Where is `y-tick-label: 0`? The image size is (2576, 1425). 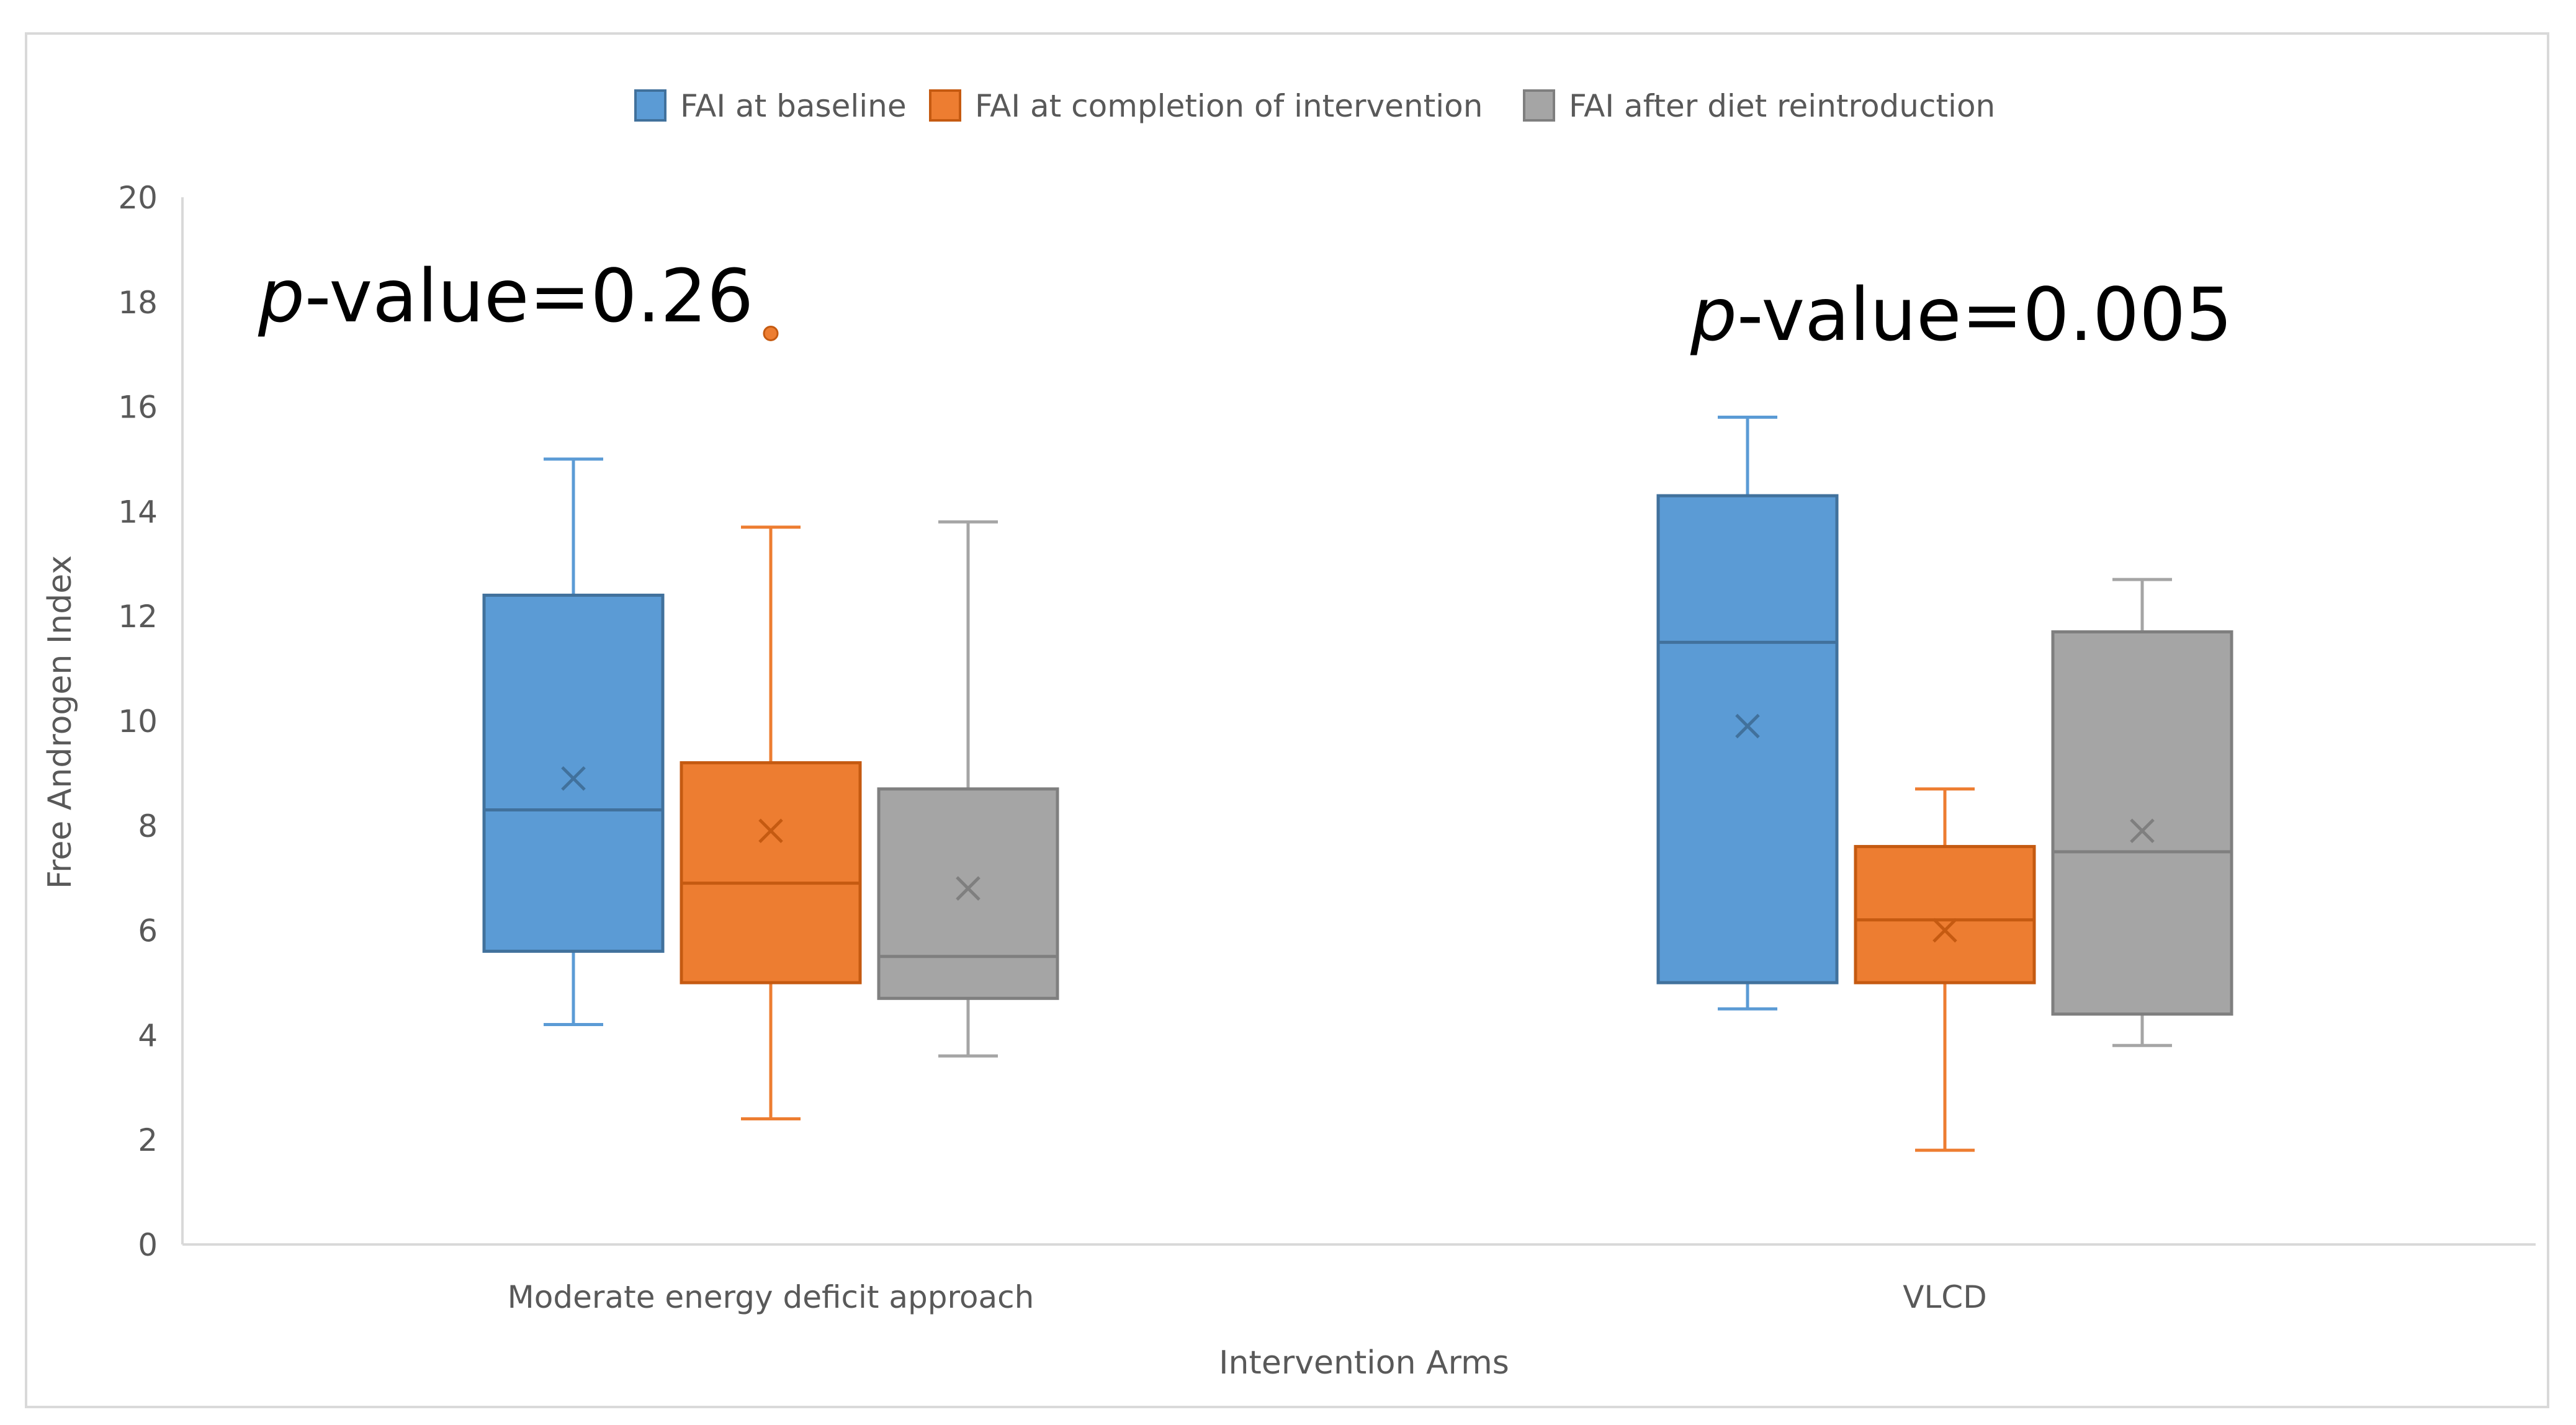
y-tick-label: 0 is located at coordinates (148, 1245).